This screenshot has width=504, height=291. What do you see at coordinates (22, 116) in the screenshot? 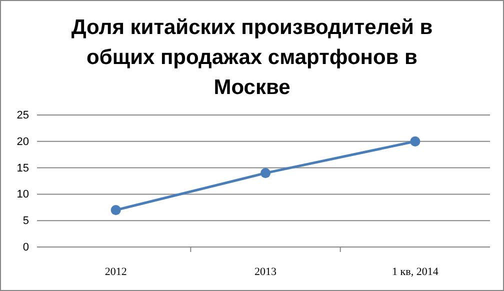
I see `y-tick-label: 25` at bounding box center [22, 116].